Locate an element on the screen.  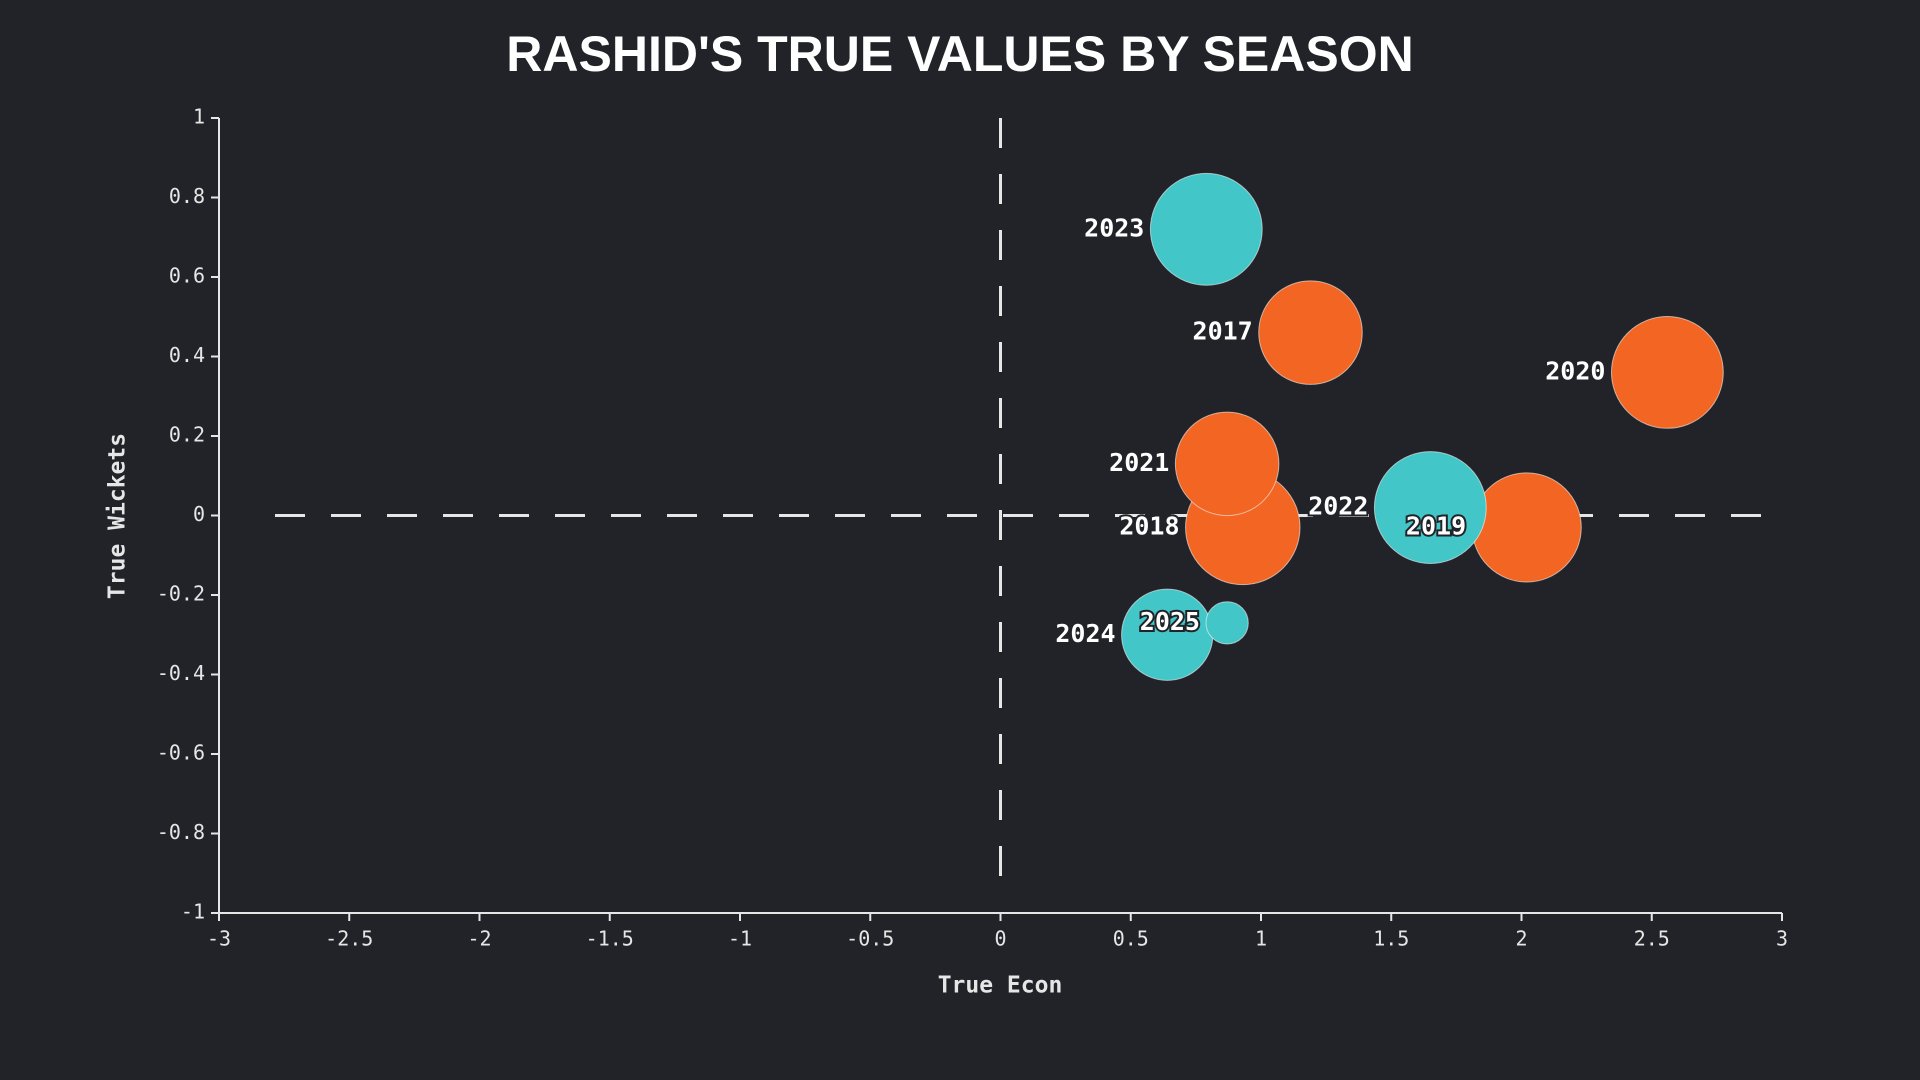
x-tick-label: -1 is located at coordinates (740, 939).